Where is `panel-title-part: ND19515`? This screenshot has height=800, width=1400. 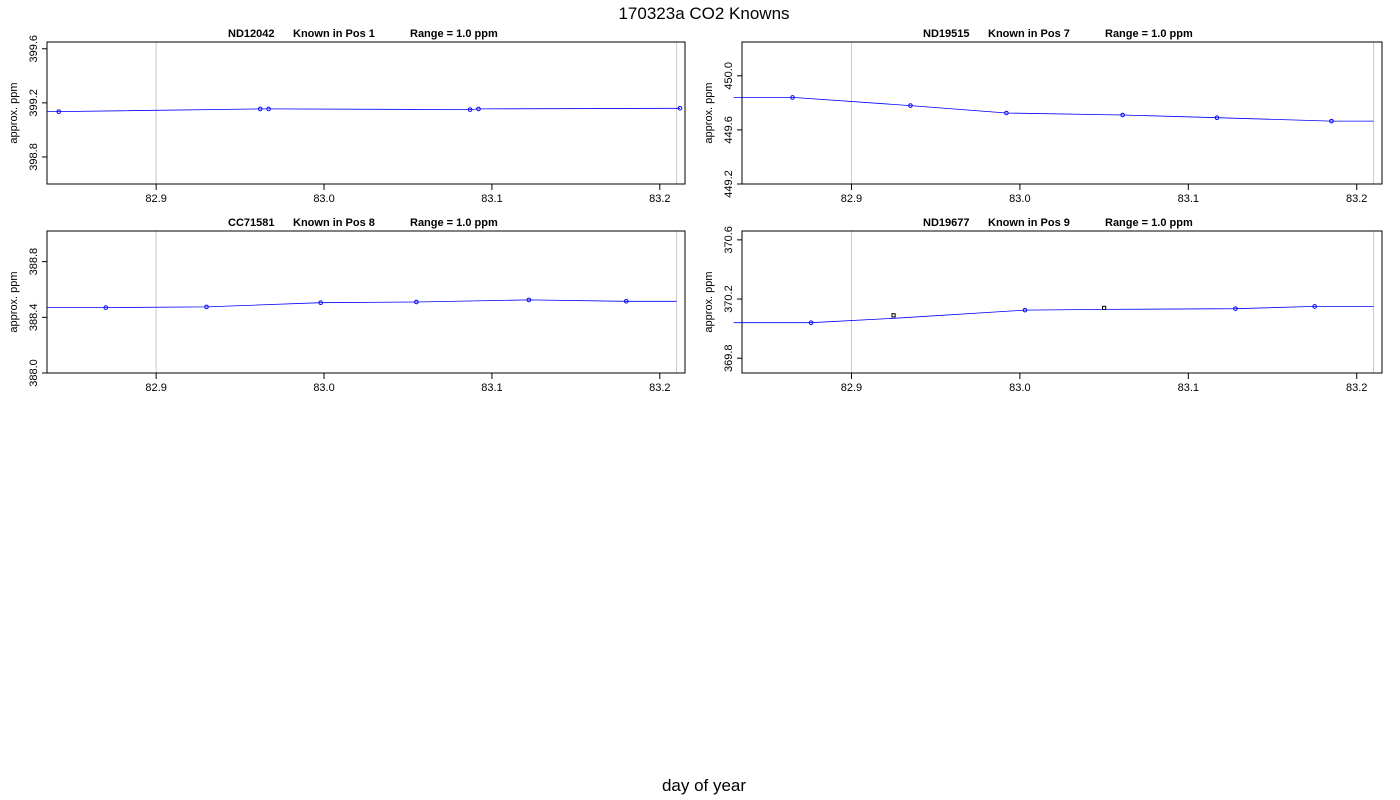
panel-title-part: ND19515 is located at coordinates (946, 34).